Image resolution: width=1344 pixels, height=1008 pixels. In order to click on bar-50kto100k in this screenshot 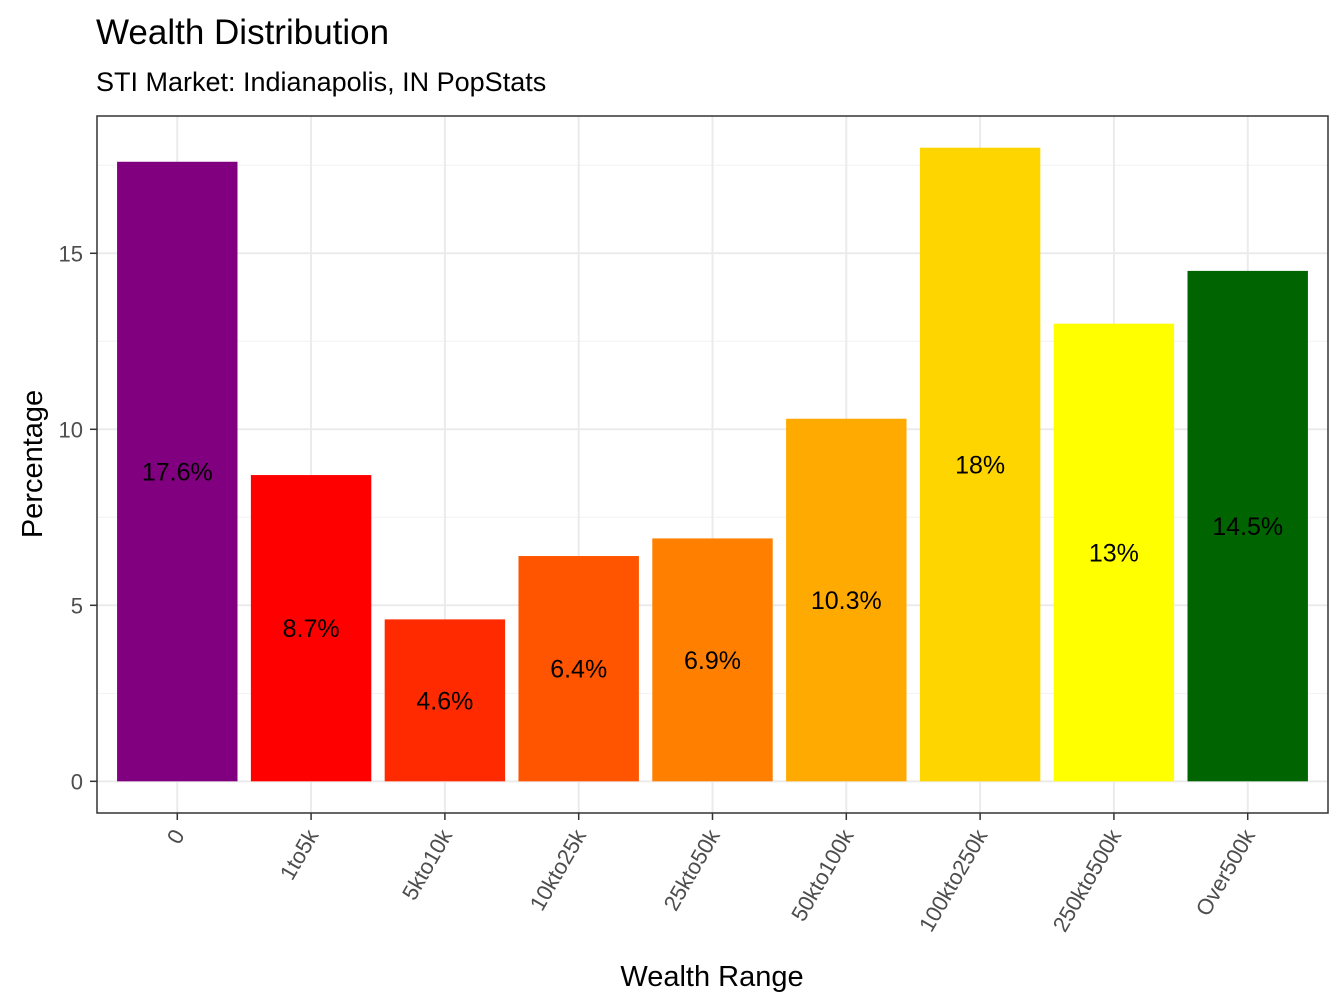, I will do `click(846, 600)`.